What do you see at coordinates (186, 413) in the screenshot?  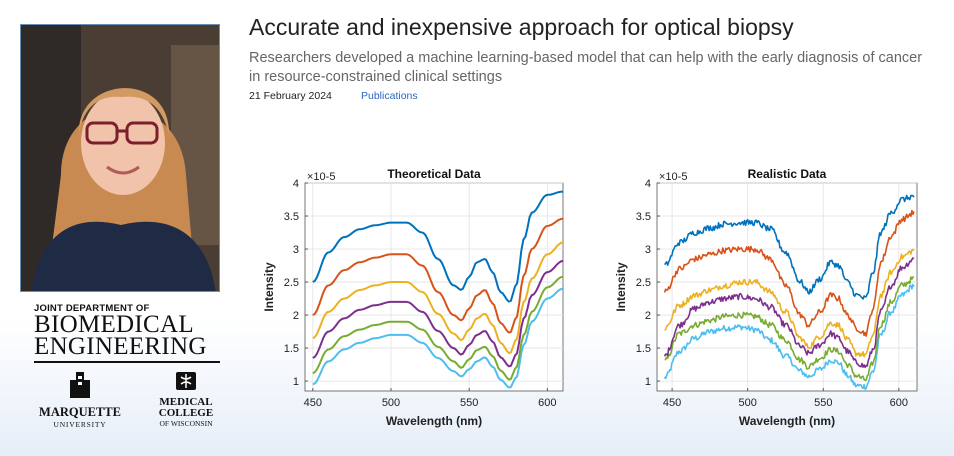 I see `mcw-line2: COLLEGE` at bounding box center [186, 413].